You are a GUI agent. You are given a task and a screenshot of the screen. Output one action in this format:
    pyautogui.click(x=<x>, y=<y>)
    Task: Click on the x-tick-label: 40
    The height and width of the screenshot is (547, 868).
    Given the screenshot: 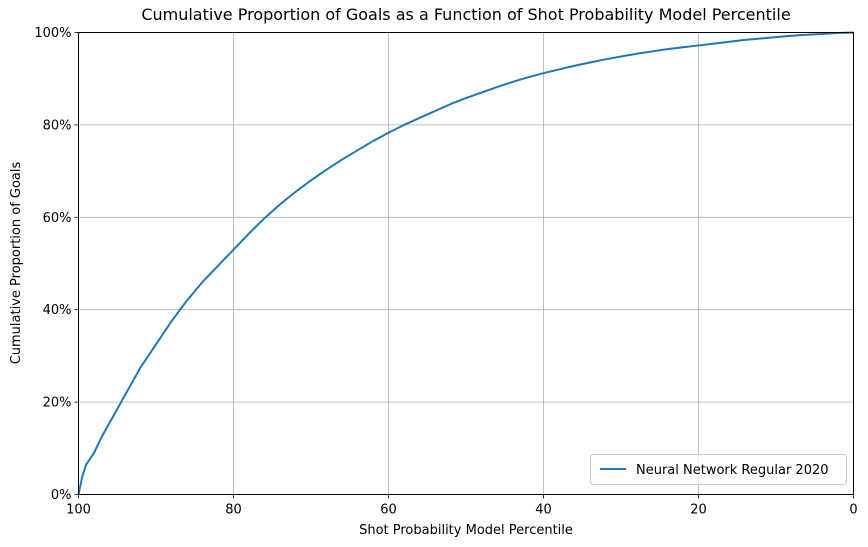 What is the action you would take?
    pyautogui.click(x=543, y=510)
    